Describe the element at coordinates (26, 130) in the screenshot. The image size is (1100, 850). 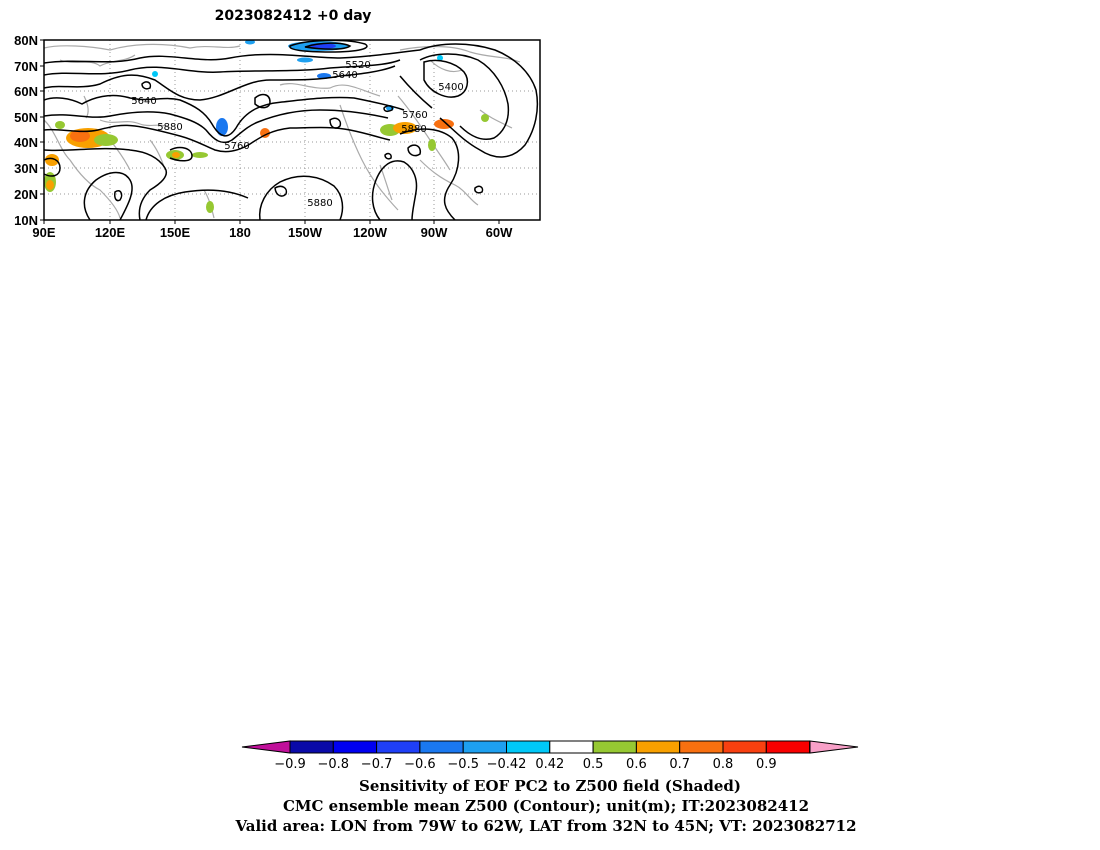
I see `y-axis-labels: 80N 70N 60N 50N 40N 30N 20N 10N` at that location.